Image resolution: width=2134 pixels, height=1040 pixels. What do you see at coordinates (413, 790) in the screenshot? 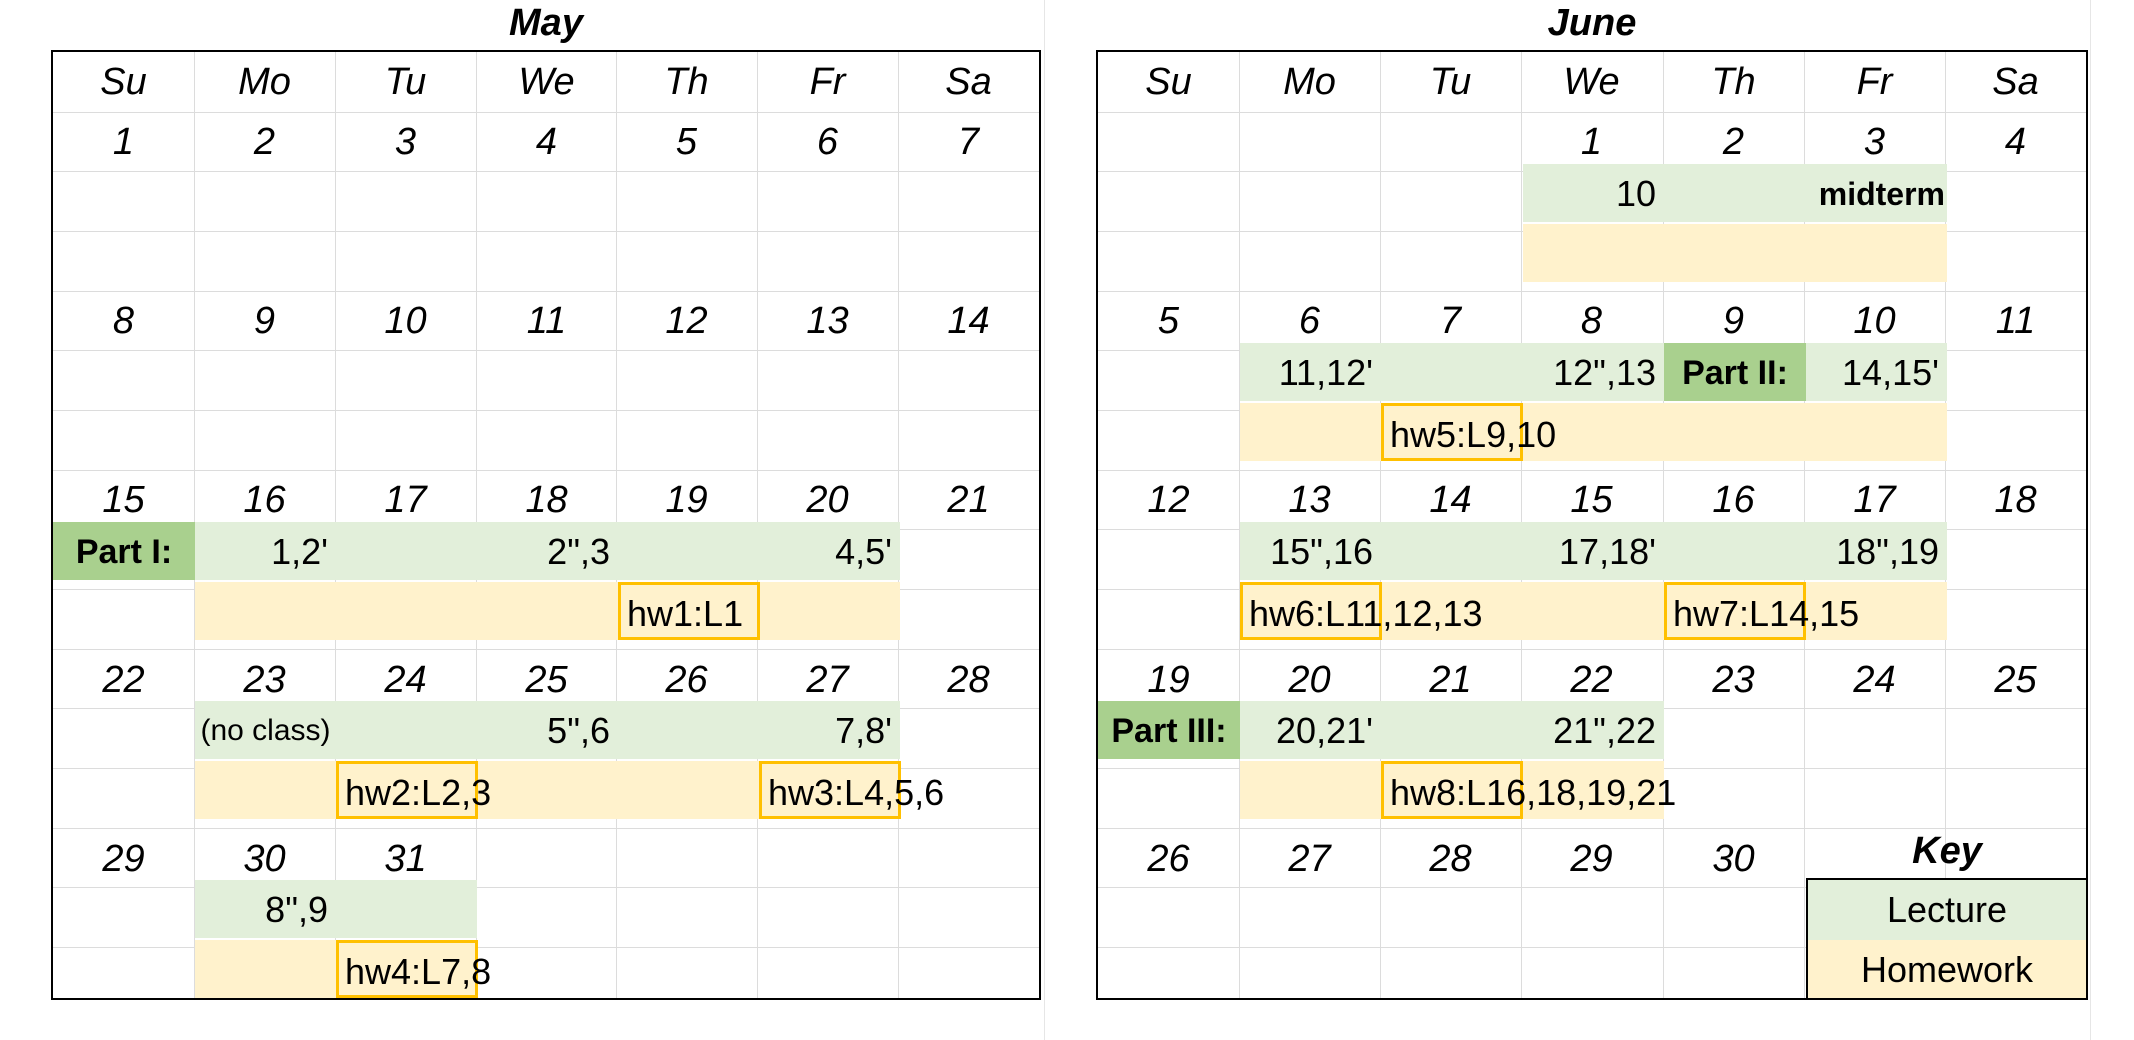
I see `homework-entry: hw2:L2,3` at bounding box center [413, 790].